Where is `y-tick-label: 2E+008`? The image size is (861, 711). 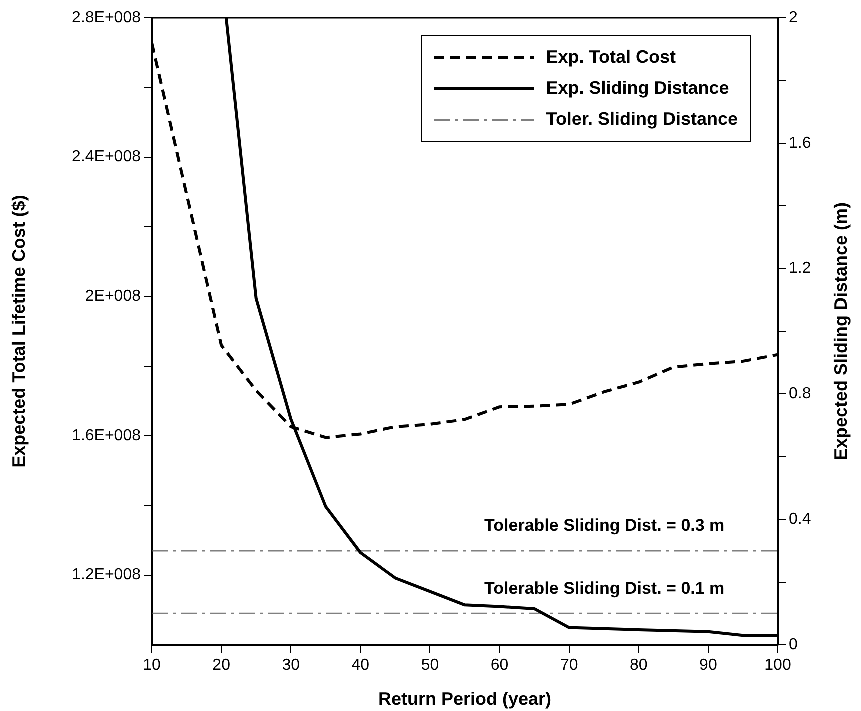 y-tick-label: 2E+008 is located at coordinates (113, 297).